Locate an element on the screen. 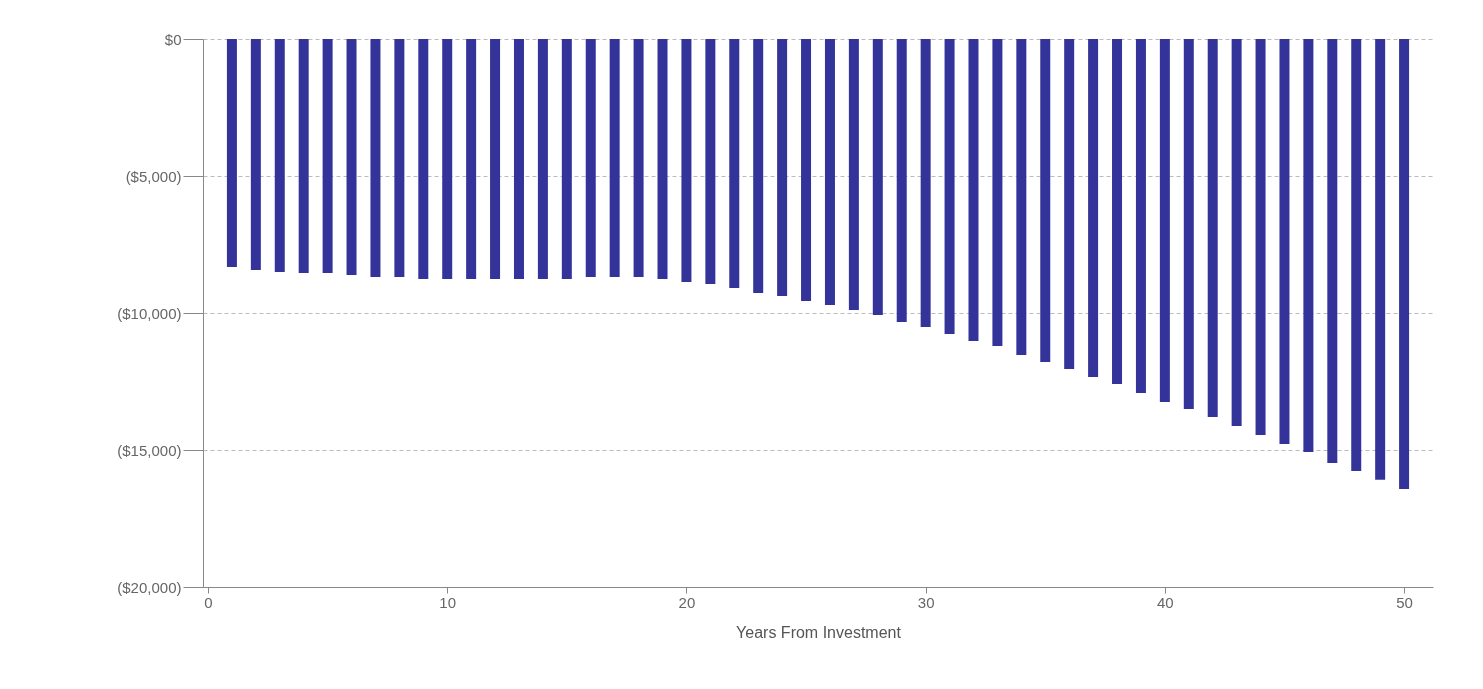  y-tick-label: ($10,000) is located at coordinates (149, 313).